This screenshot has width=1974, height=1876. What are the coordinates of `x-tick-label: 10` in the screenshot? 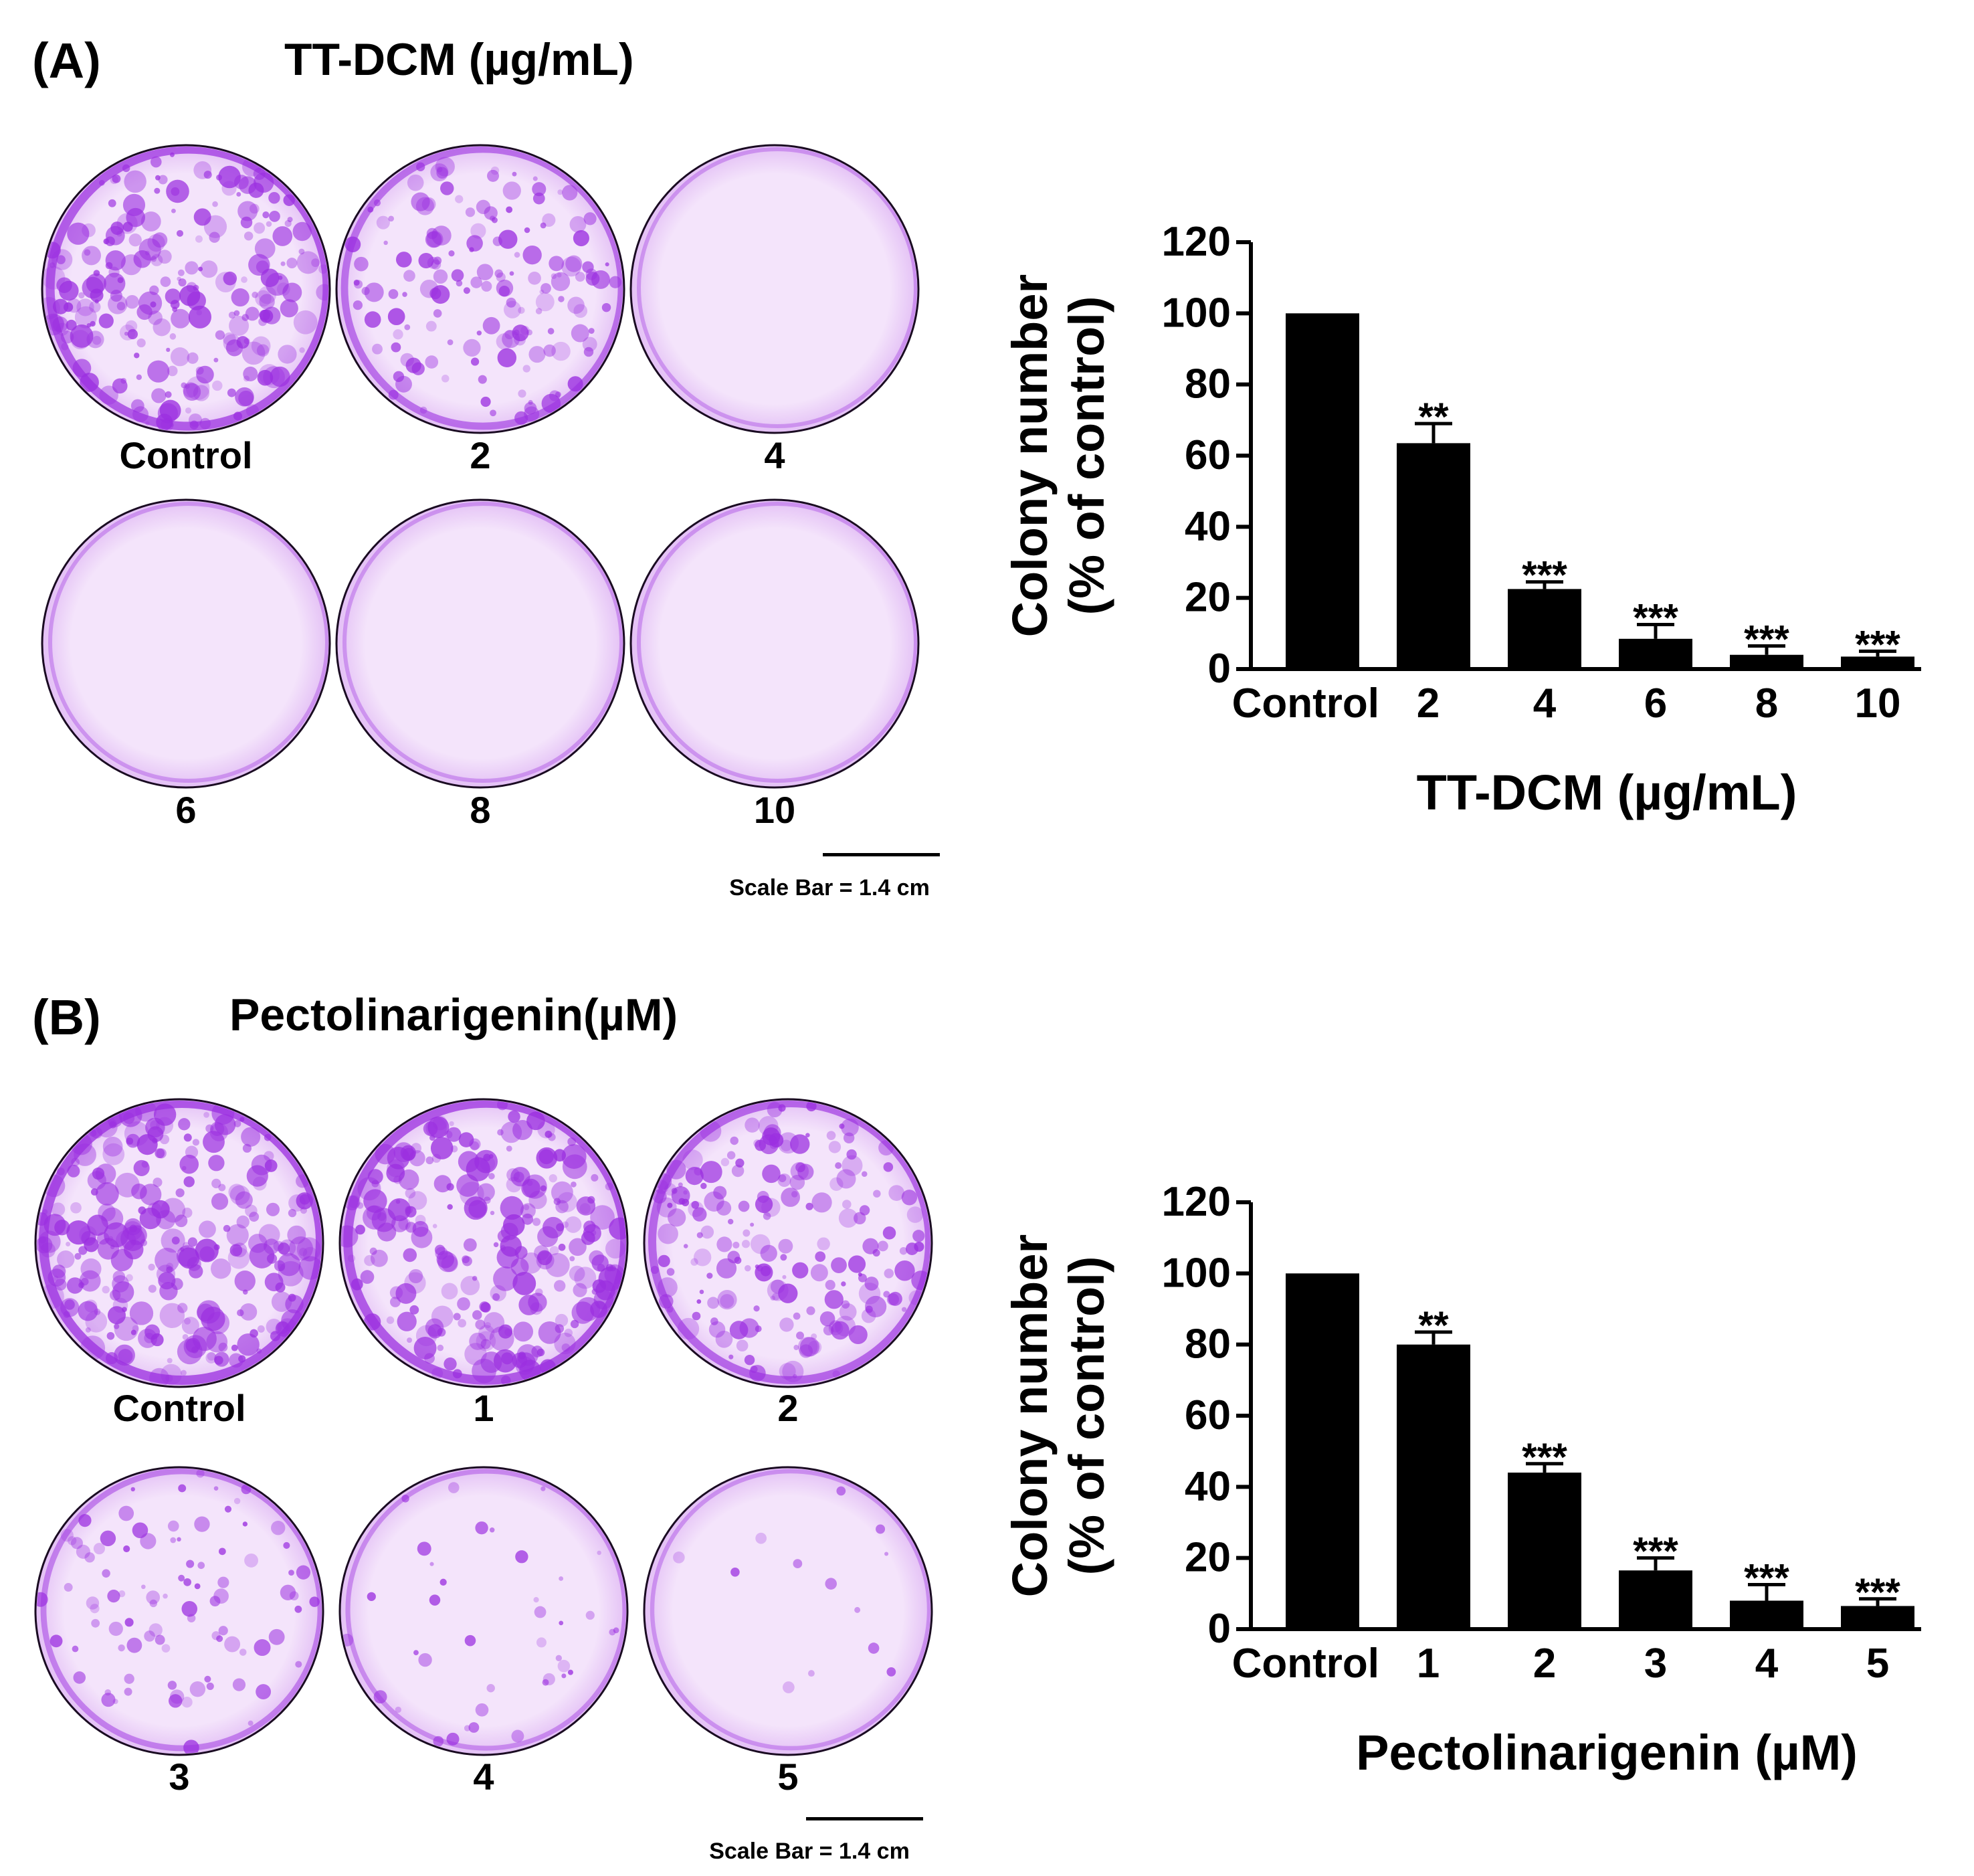 It's located at (1878, 703).